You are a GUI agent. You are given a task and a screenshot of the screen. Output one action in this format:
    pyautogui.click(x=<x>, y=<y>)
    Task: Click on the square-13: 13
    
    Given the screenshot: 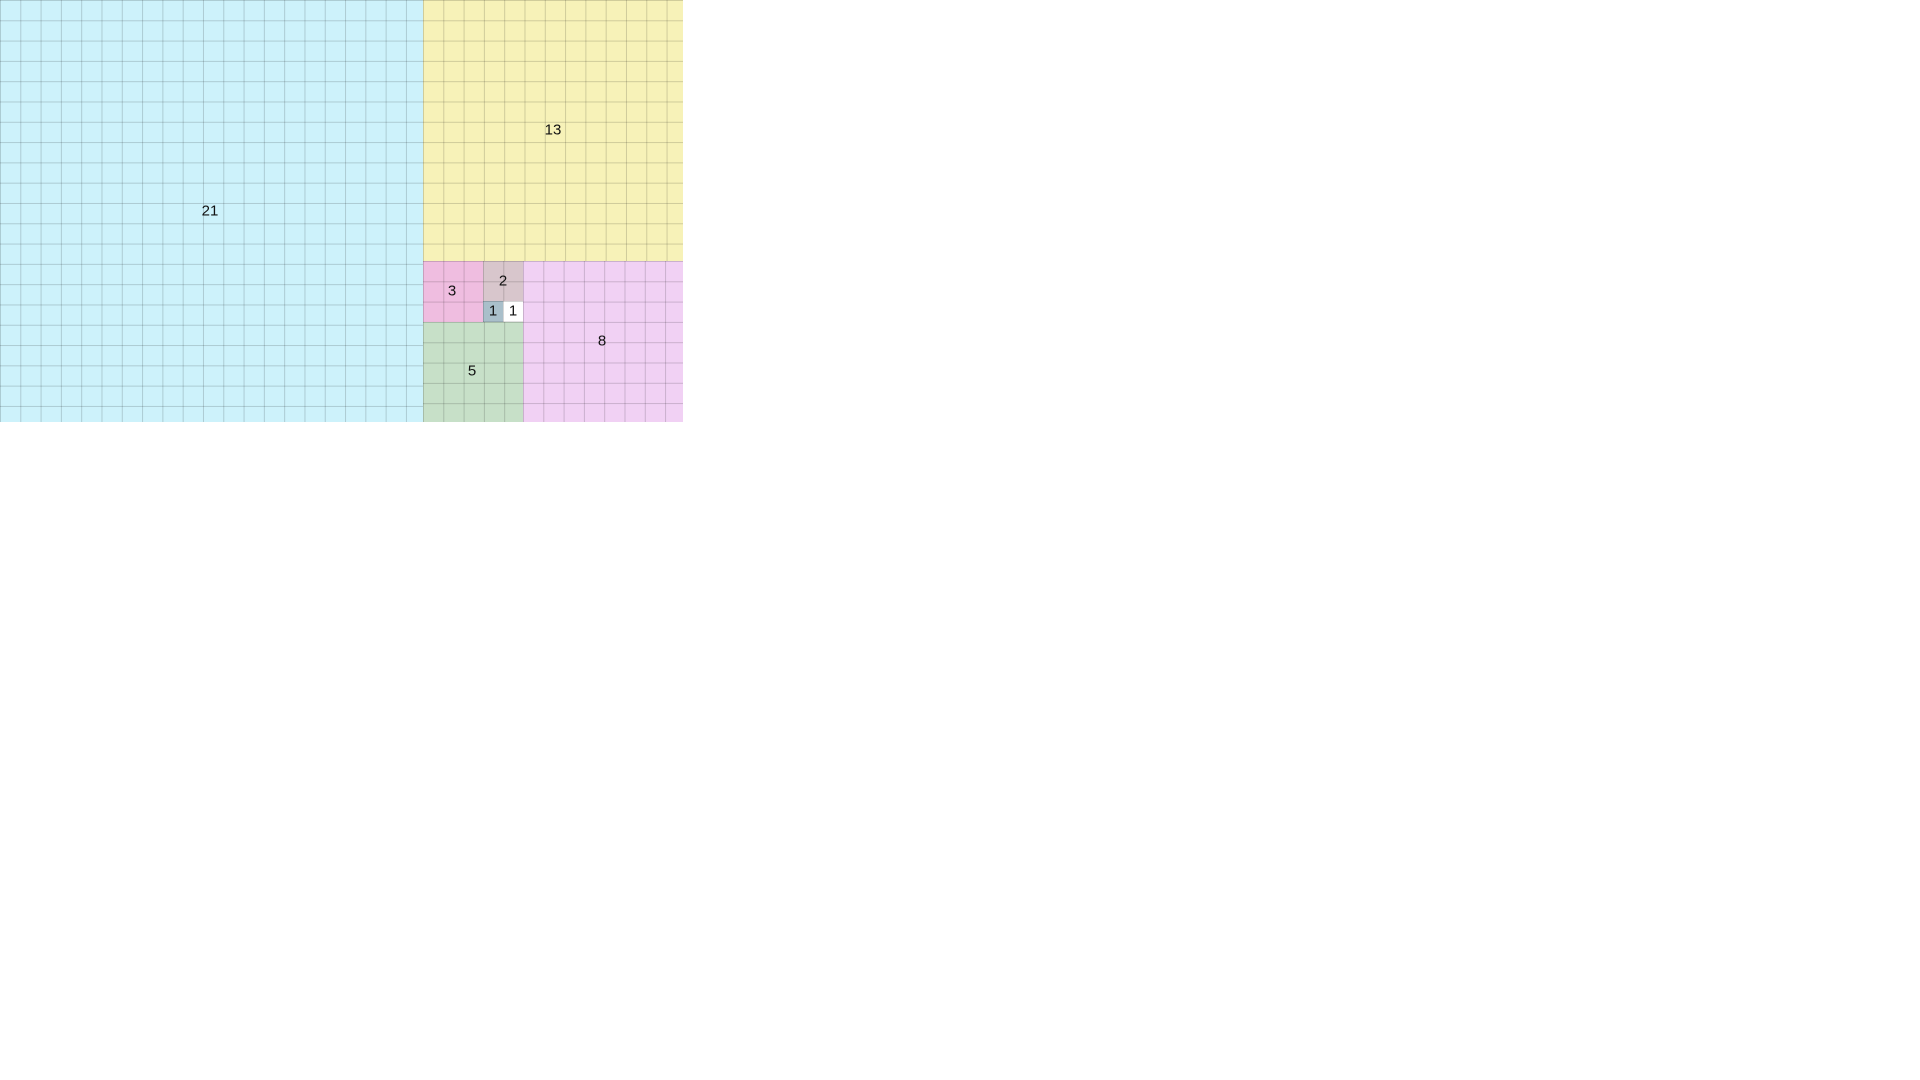 What is the action you would take?
    pyautogui.click(x=553, y=130)
    